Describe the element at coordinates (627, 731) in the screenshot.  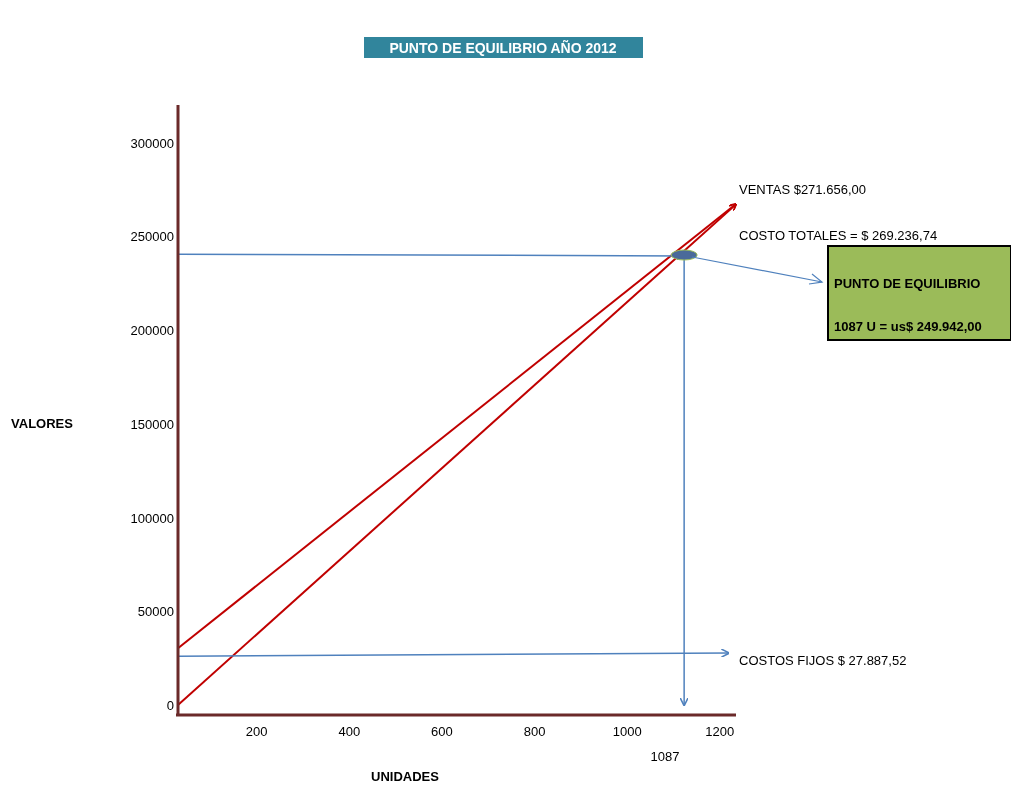
I see `x-tick-label: 1000` at that location.